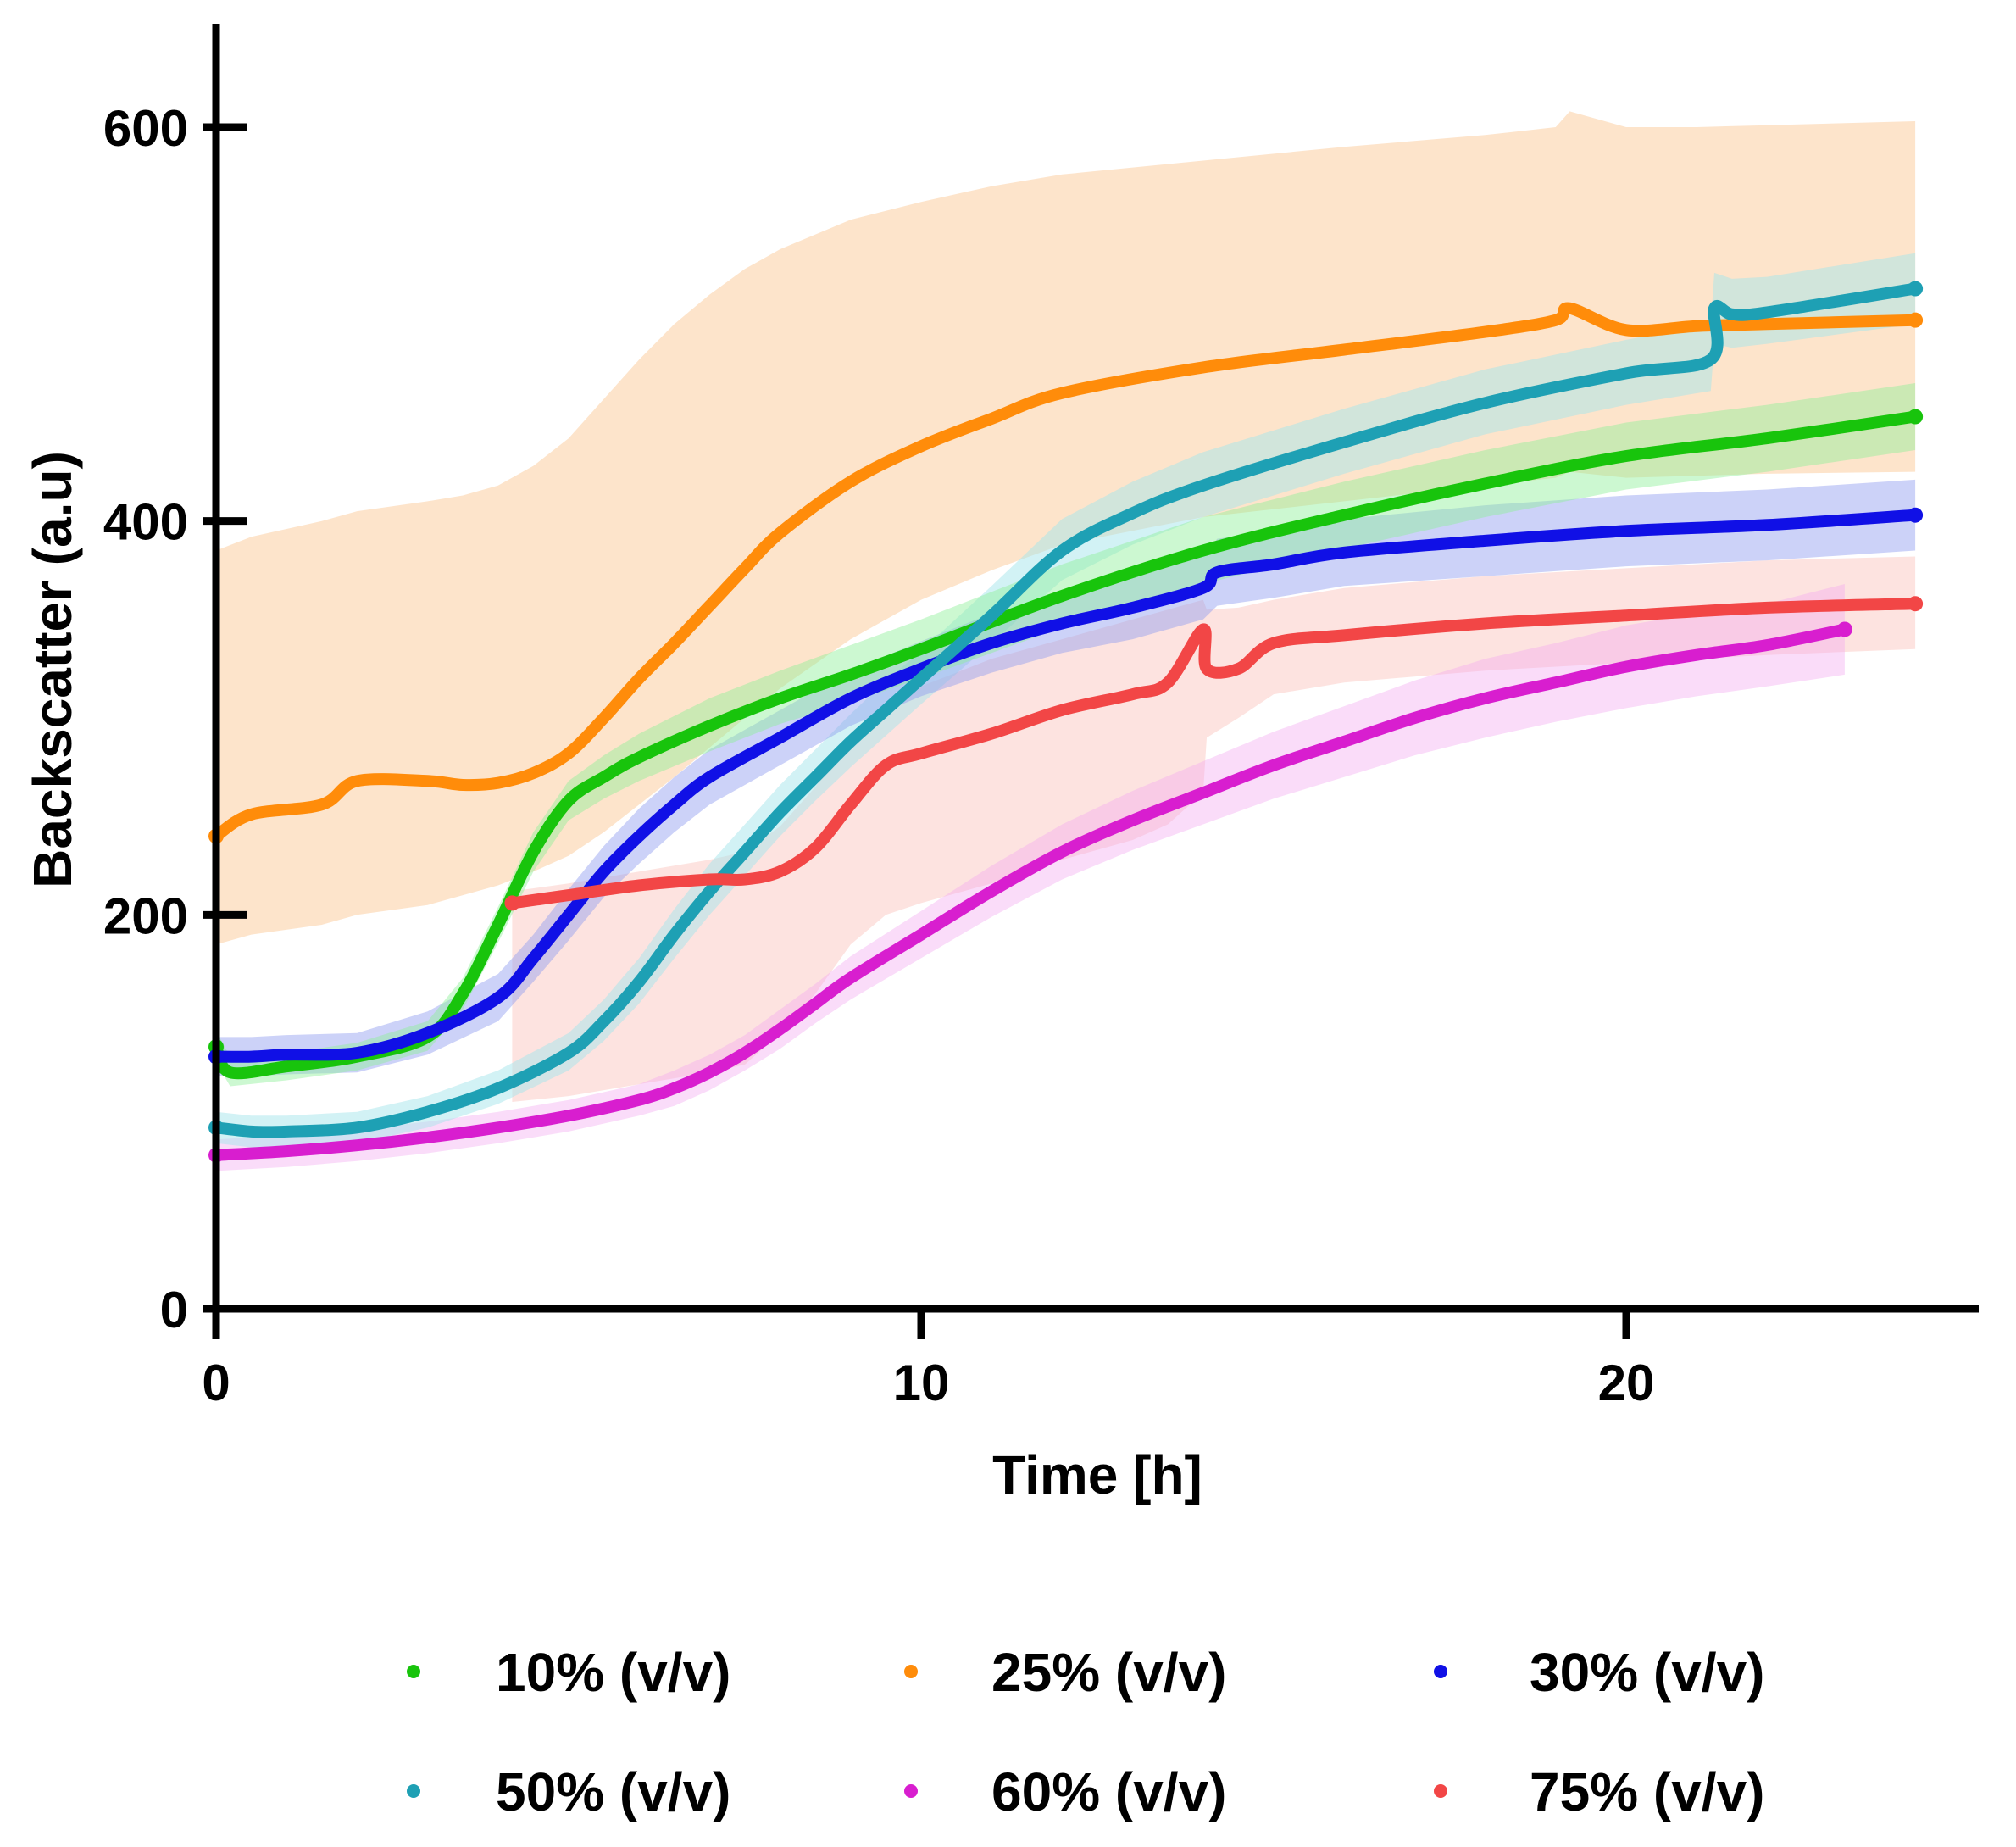 Image resolution: width=2016 pixels, height=1847 pixels. I want to click on series-point-2-end, so click(1916, 320).